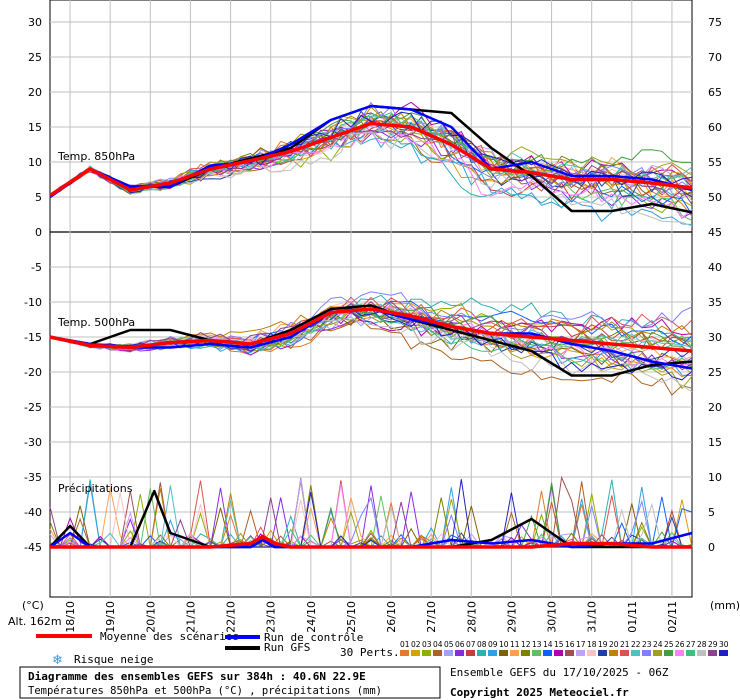 This screenshot has width=740, height=700. What do you see at coordinates (33, 337) in the screenshot?
I see `left-tick-label: -15` at bounding box center [33, 337].